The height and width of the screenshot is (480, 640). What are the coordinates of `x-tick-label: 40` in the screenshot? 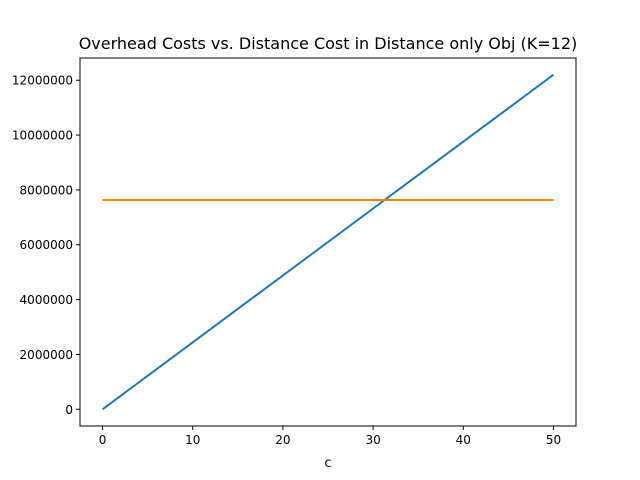 It's located at (463, 440).